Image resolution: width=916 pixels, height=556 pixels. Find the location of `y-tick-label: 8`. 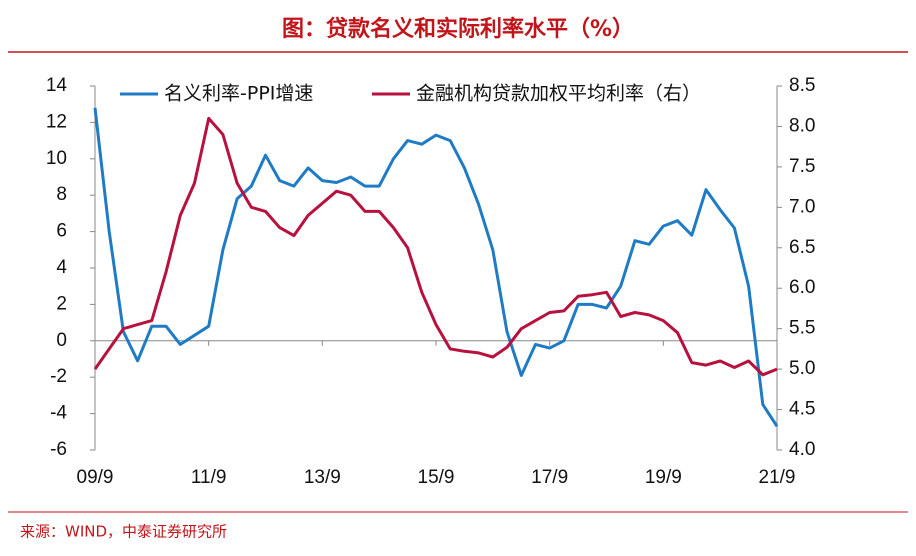

y-tick-label: 8 is located at coordinates (61, 194).